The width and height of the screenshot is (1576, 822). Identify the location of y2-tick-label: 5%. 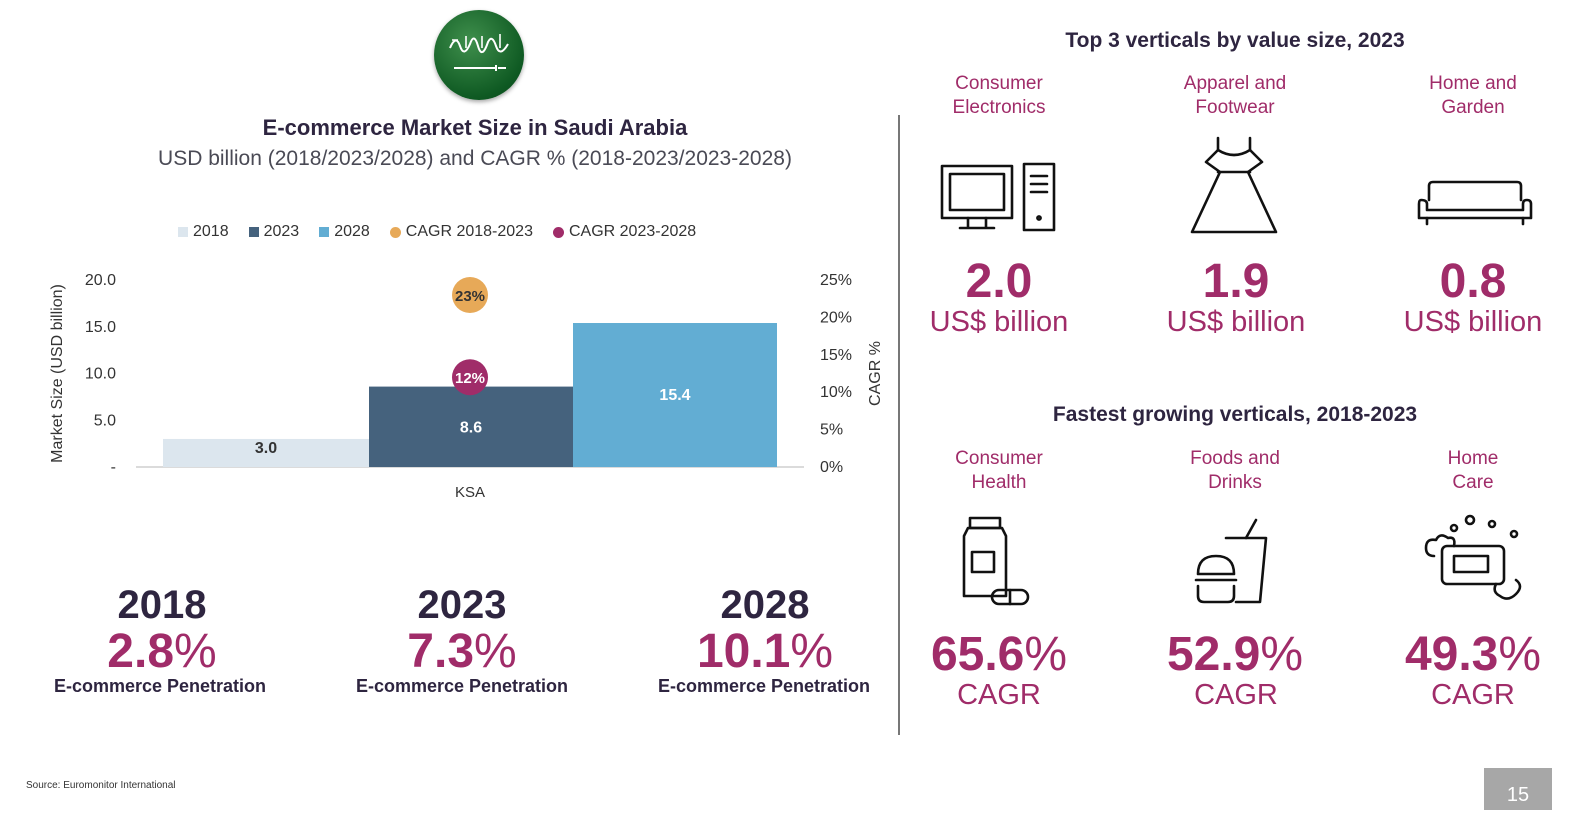
(831, 430).